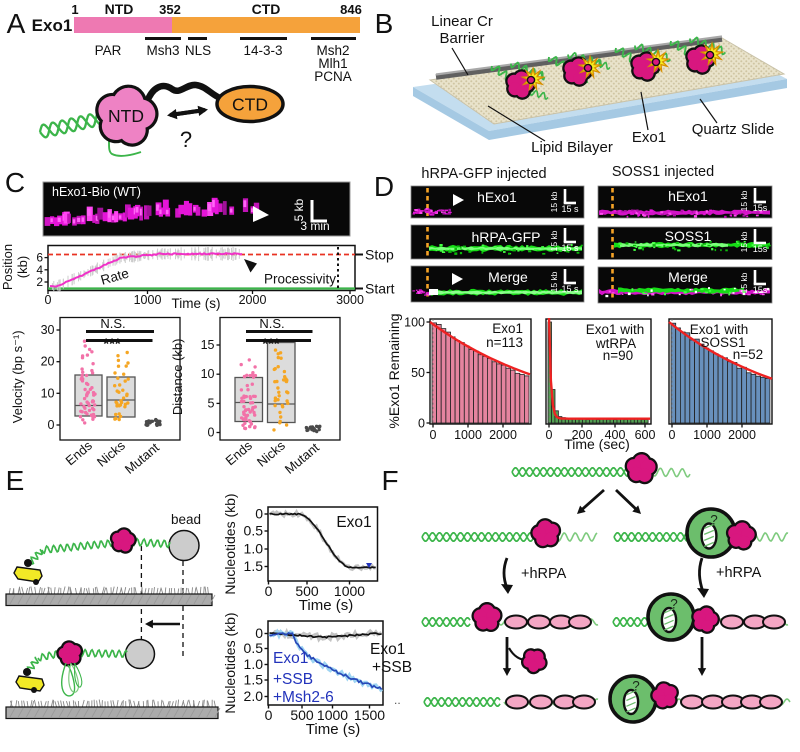 This screenshot has height=752, width=800. I want to click on svg-text: +Msh2-6, so click(303, 697).